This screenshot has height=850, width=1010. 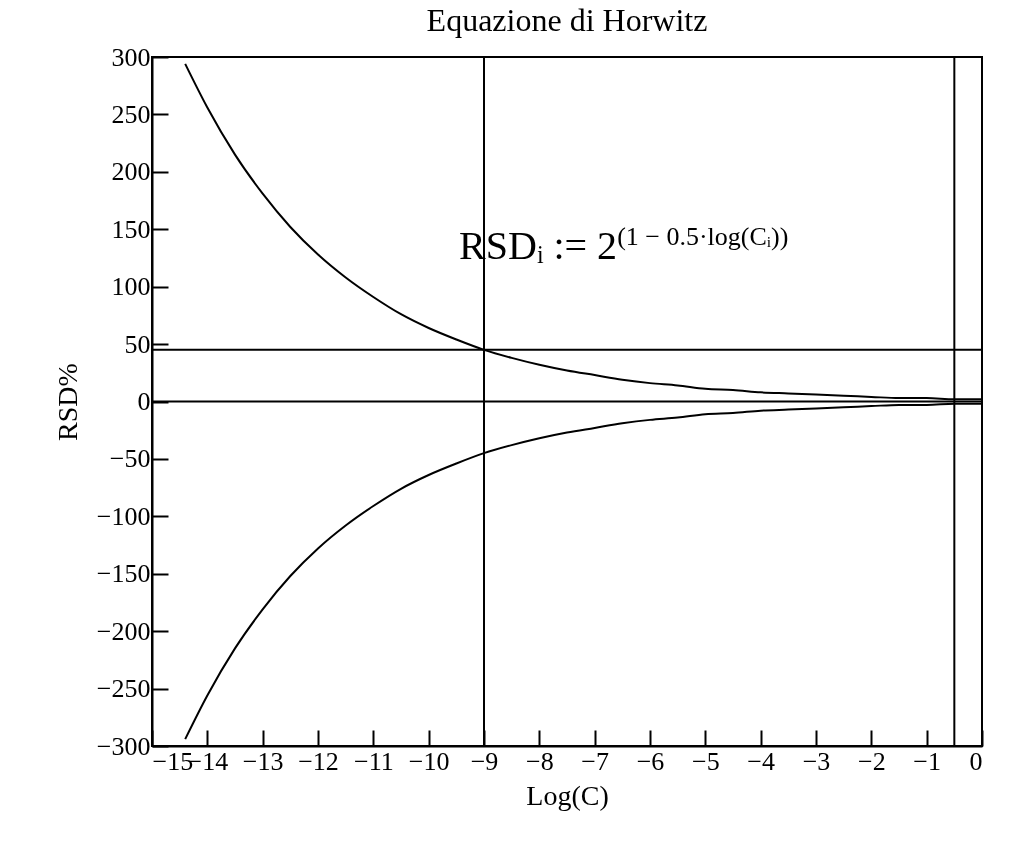 What do you see at coordinates (540, 761) in the screenshot?
I see `x-tick-label: −8` at bounding box center [540, 761].